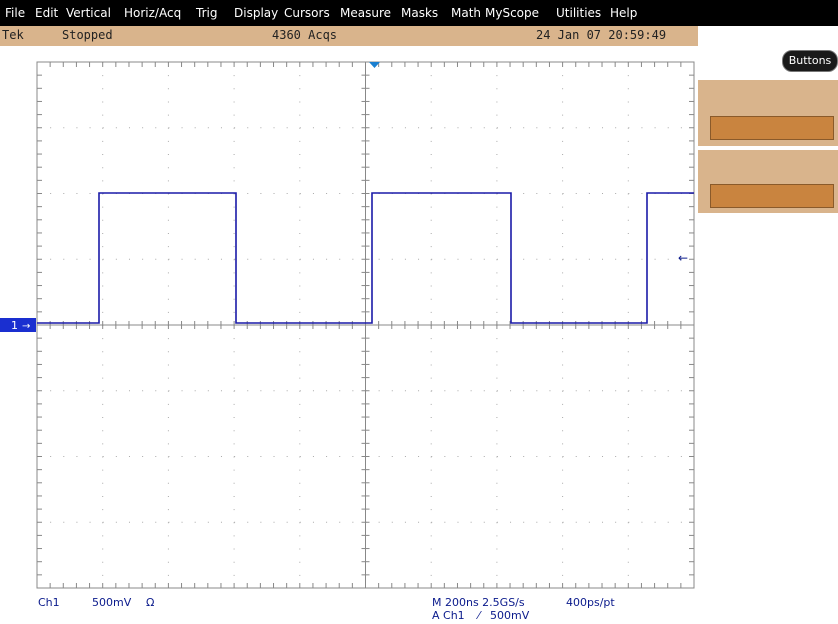 Image resolution: width=838 pixels, height=624 pixels. I want to click on acq-count: 4360 Acqs, so click(305, 35).